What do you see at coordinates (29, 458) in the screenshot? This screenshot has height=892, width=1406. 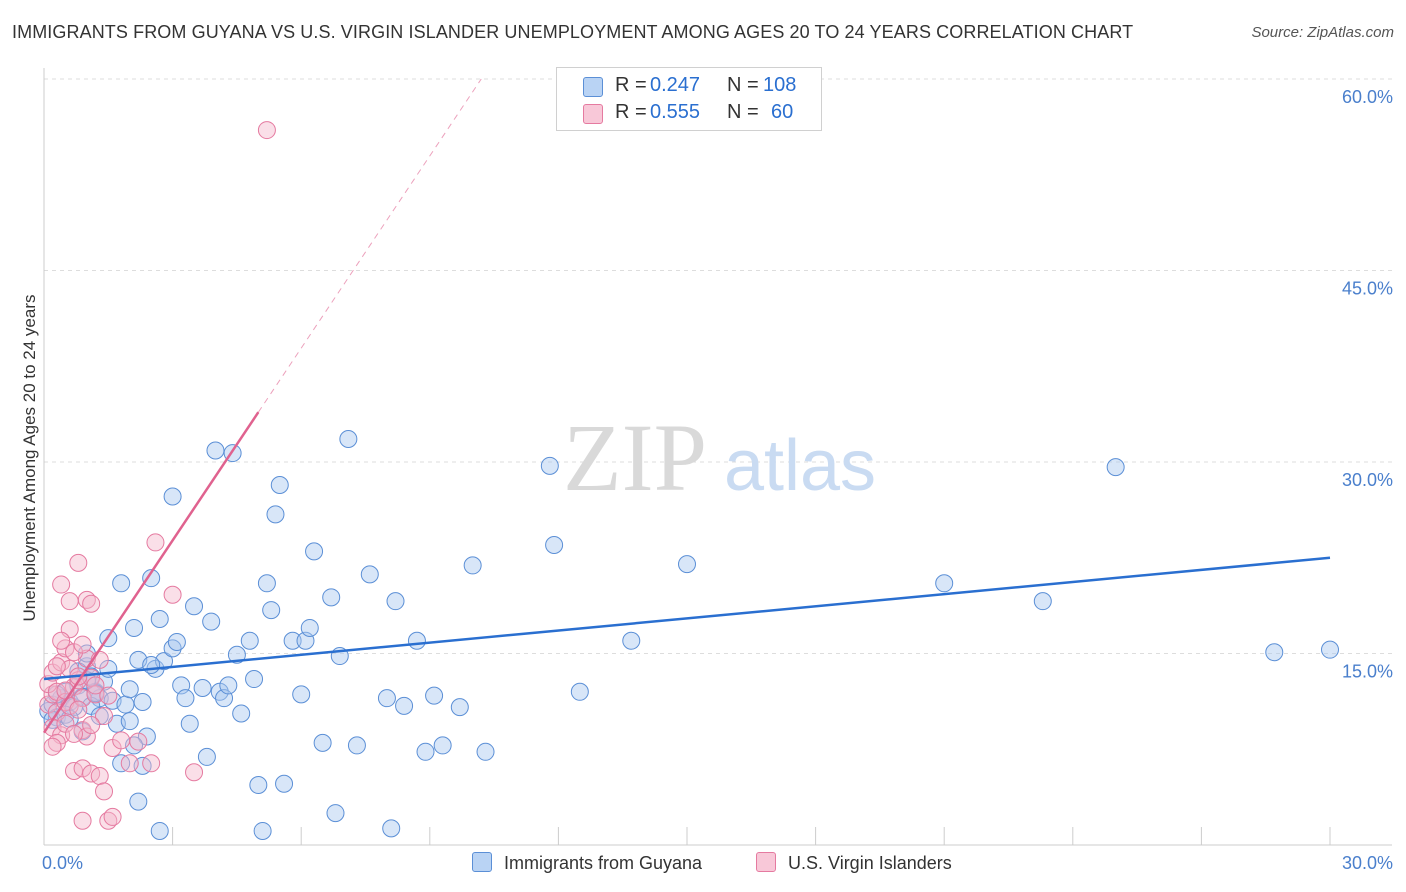 I see `y-axis-label: Unemployment Among Ages 20 to 24 years` at bounding box center [29, 458].